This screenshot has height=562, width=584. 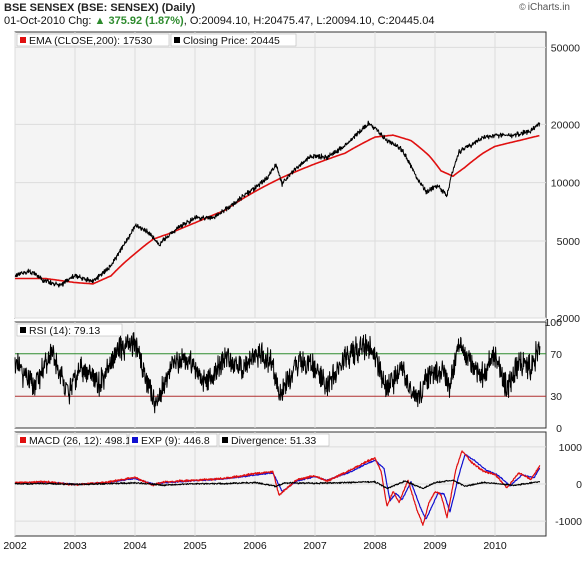 What do you see at coordinates (522, 7) in the screenshot?
I see `copyright-icon: ©` at bounding box center [522, 7].